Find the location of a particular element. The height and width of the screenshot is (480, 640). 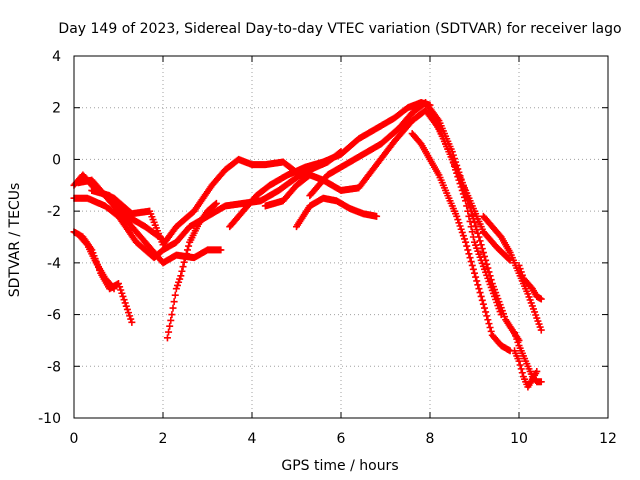

x-tick-label: 0 is located at coordinates (74, 439).